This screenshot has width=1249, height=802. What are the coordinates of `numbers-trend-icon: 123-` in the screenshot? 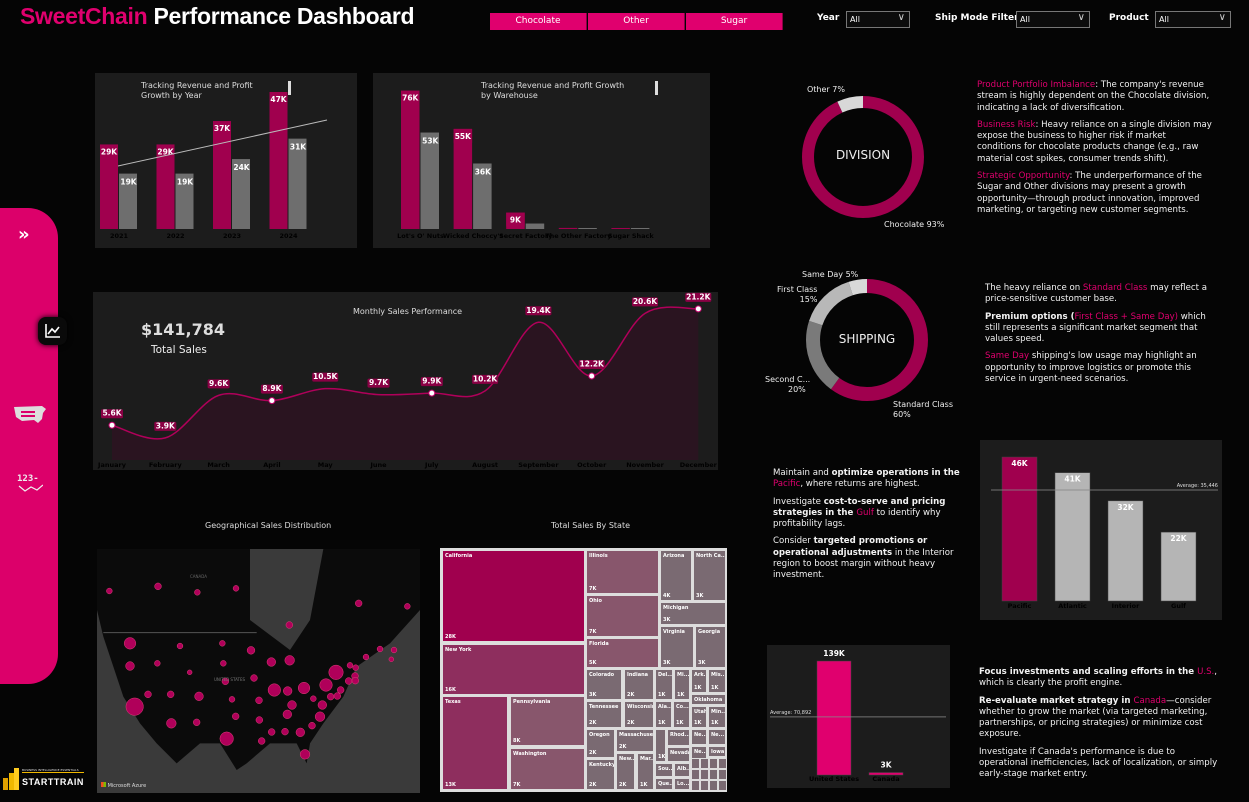 It's located at (30, 483).